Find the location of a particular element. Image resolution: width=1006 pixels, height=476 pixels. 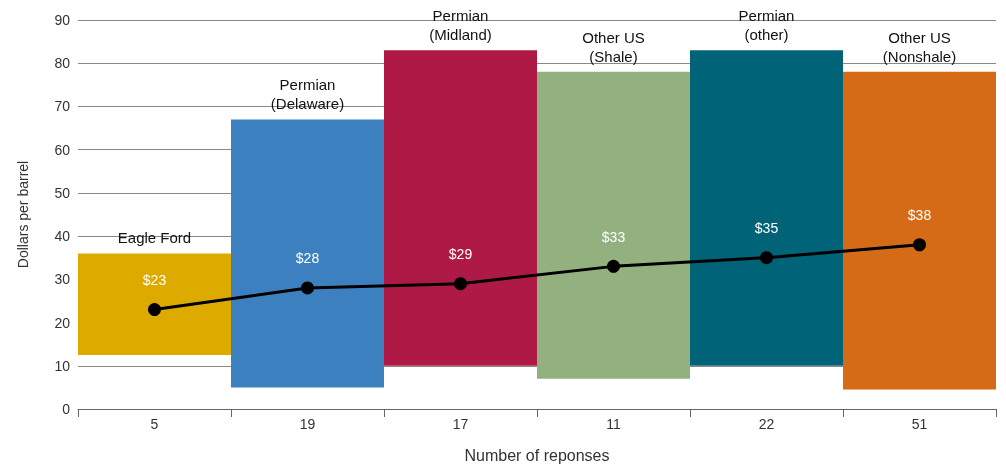

y-tick-label: 30 is located at coordinates (62, 279).